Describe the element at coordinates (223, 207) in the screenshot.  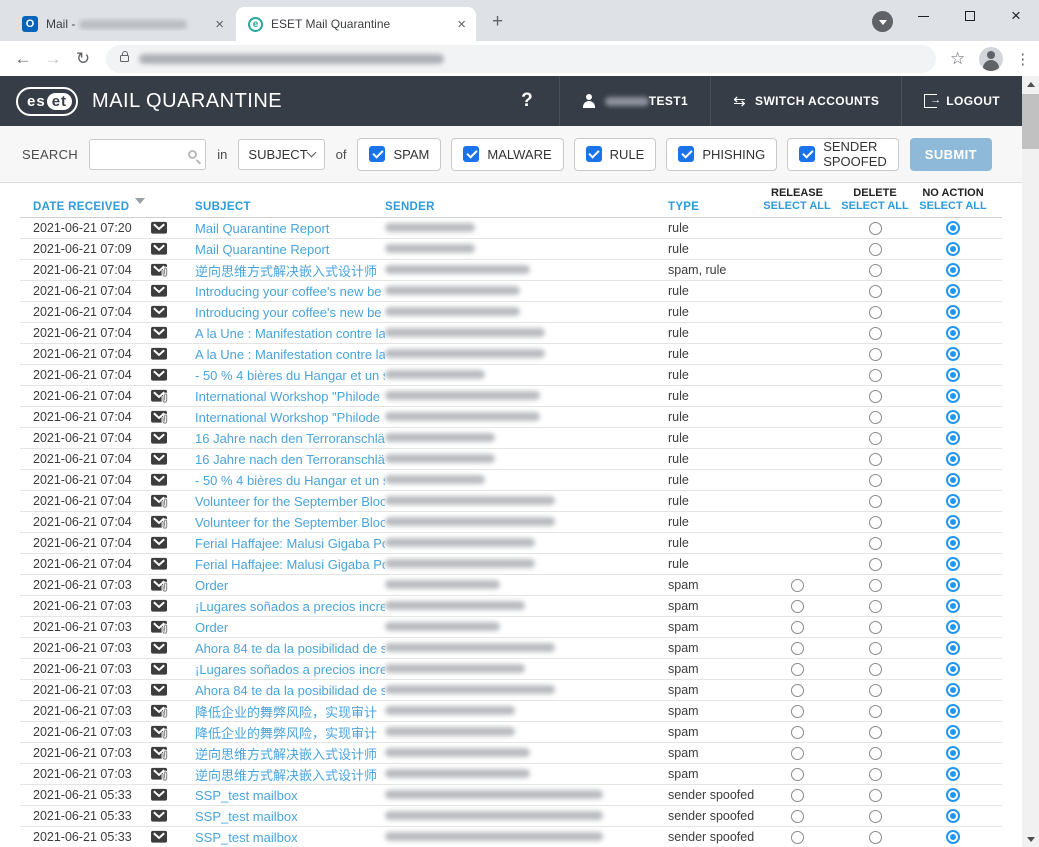
I see `column-subject: SUBJECT` at that location.